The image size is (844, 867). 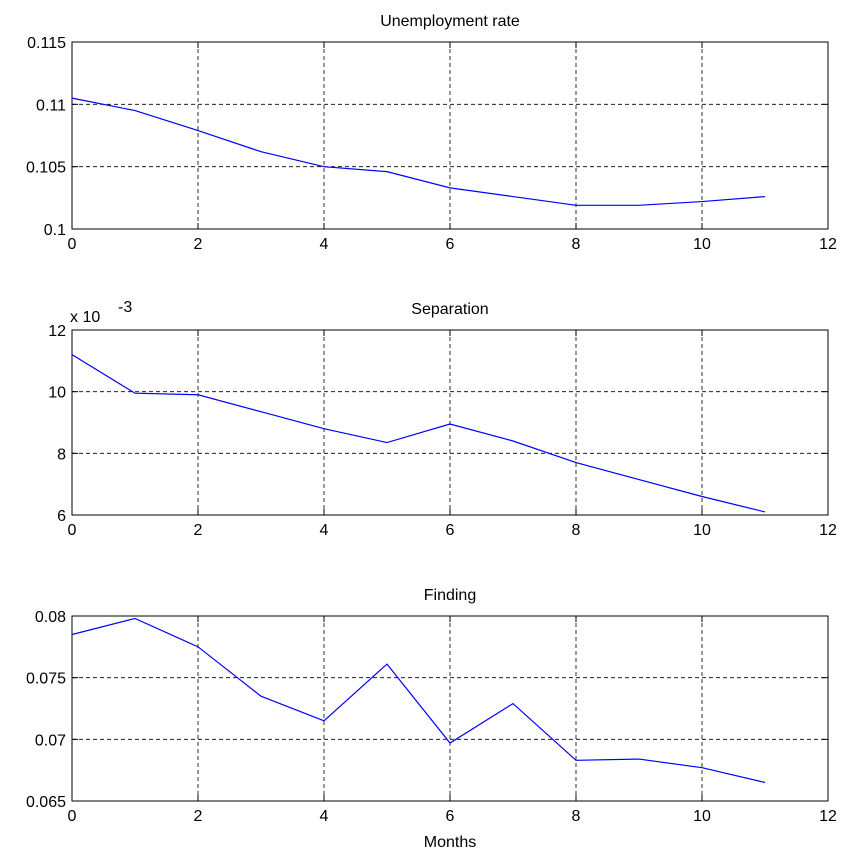 What do you see at coordinates (46, 168) in the screenshot?
I see `y-tick-label: 0.105` at bounding box center [46, 168].